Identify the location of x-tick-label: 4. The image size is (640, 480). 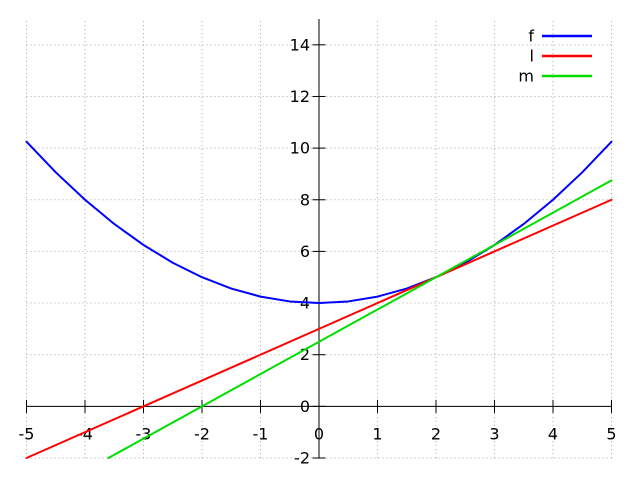
(553, 433).